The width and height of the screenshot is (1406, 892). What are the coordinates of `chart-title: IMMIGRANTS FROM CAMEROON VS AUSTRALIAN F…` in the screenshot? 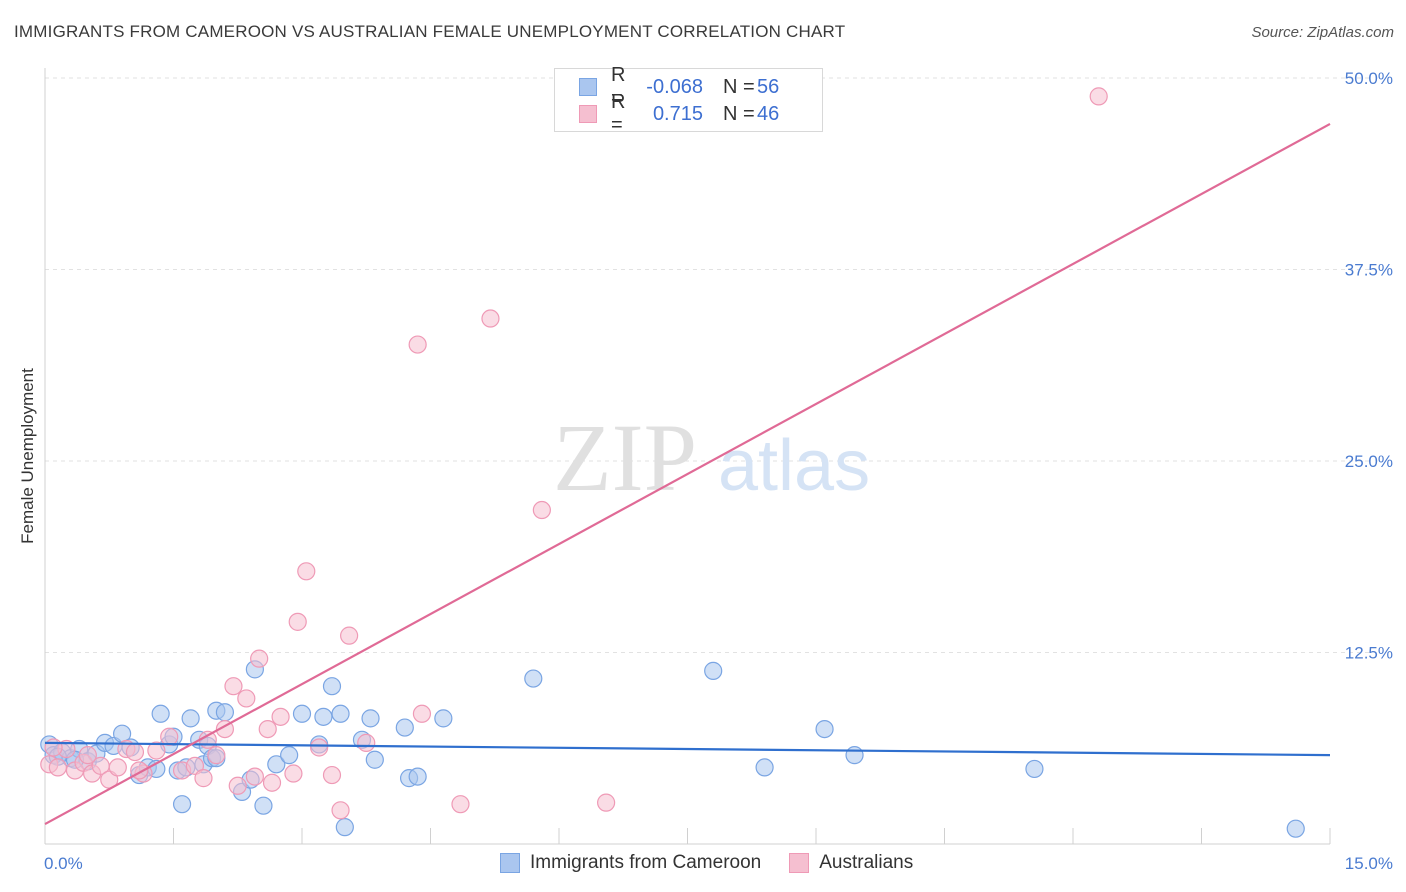 It's located at (430, 31).